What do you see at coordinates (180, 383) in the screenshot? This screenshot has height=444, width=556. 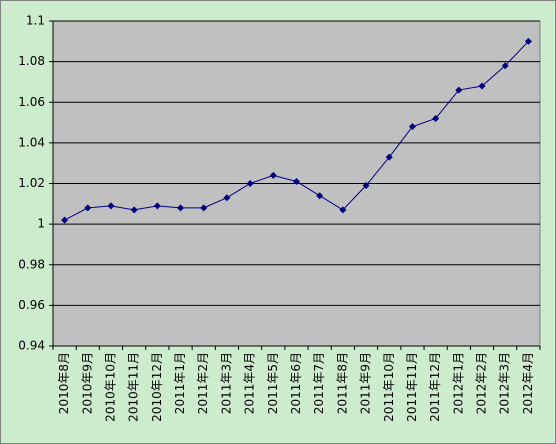 I see `x-tick-label: 2011年1月` at bounding box center [180, 383].